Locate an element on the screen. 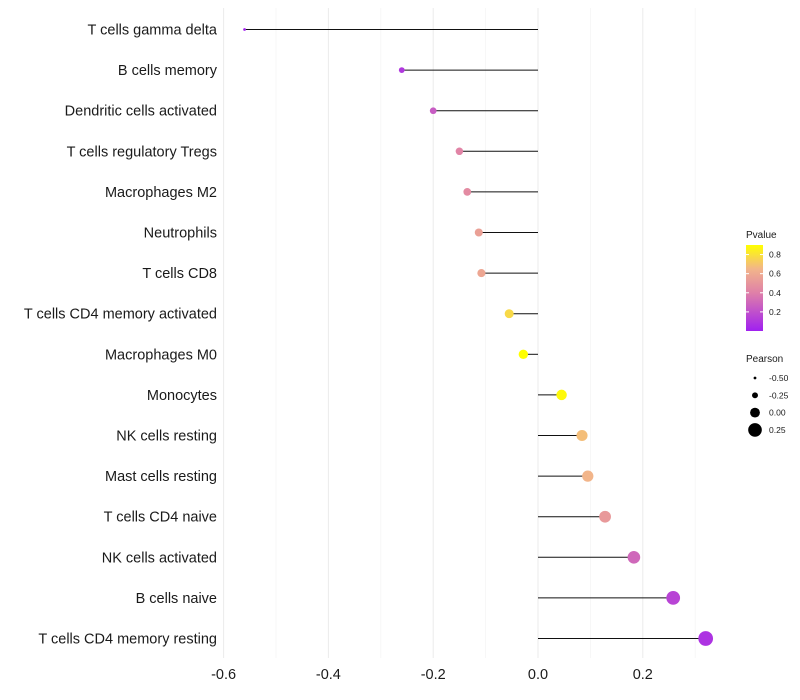 This screenshot has width=800, height=700. size-legend-label: -0.25 is located at coordinates (779, 395).